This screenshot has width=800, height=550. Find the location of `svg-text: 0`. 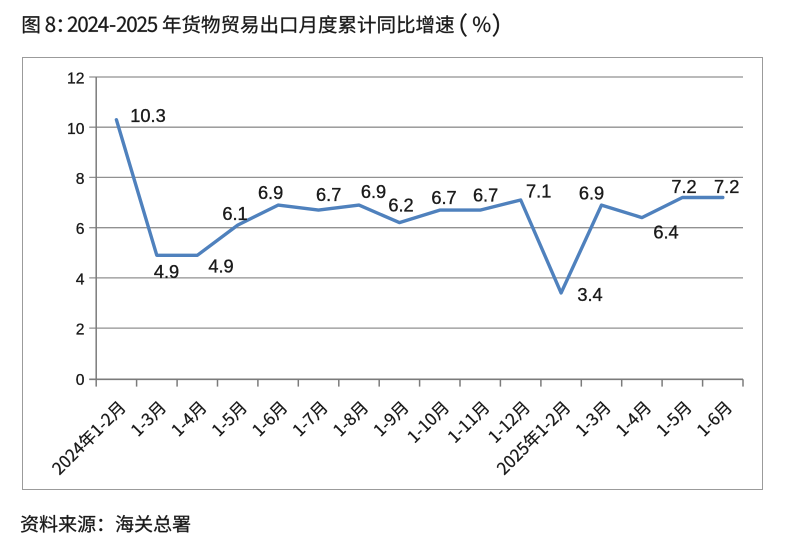

svg-text: 0 is located at coordinates (80, 380).